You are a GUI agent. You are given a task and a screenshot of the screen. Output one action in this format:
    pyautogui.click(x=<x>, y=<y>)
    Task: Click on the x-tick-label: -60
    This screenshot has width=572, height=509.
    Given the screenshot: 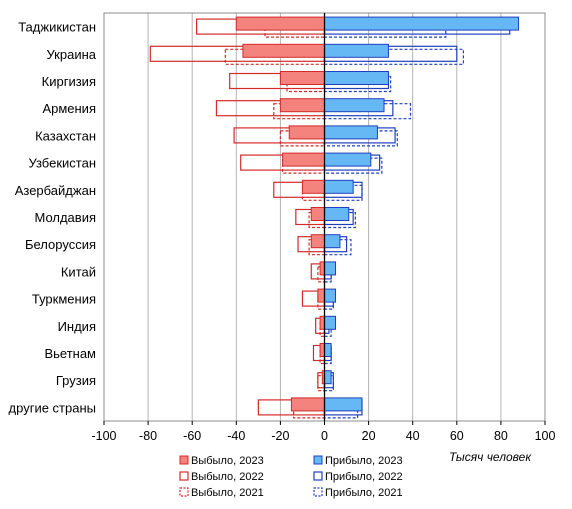 What is the action you would take?
    pyautogui.click(x=192, y=436)
    